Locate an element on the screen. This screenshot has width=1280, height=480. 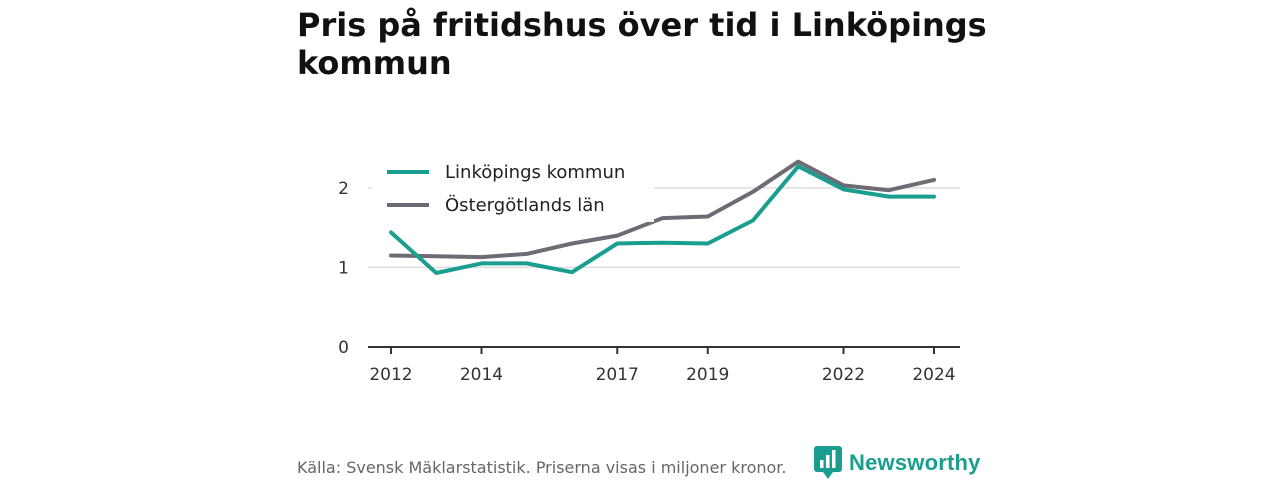
y-tick-label: 1 is located at coordinates (343, 268).